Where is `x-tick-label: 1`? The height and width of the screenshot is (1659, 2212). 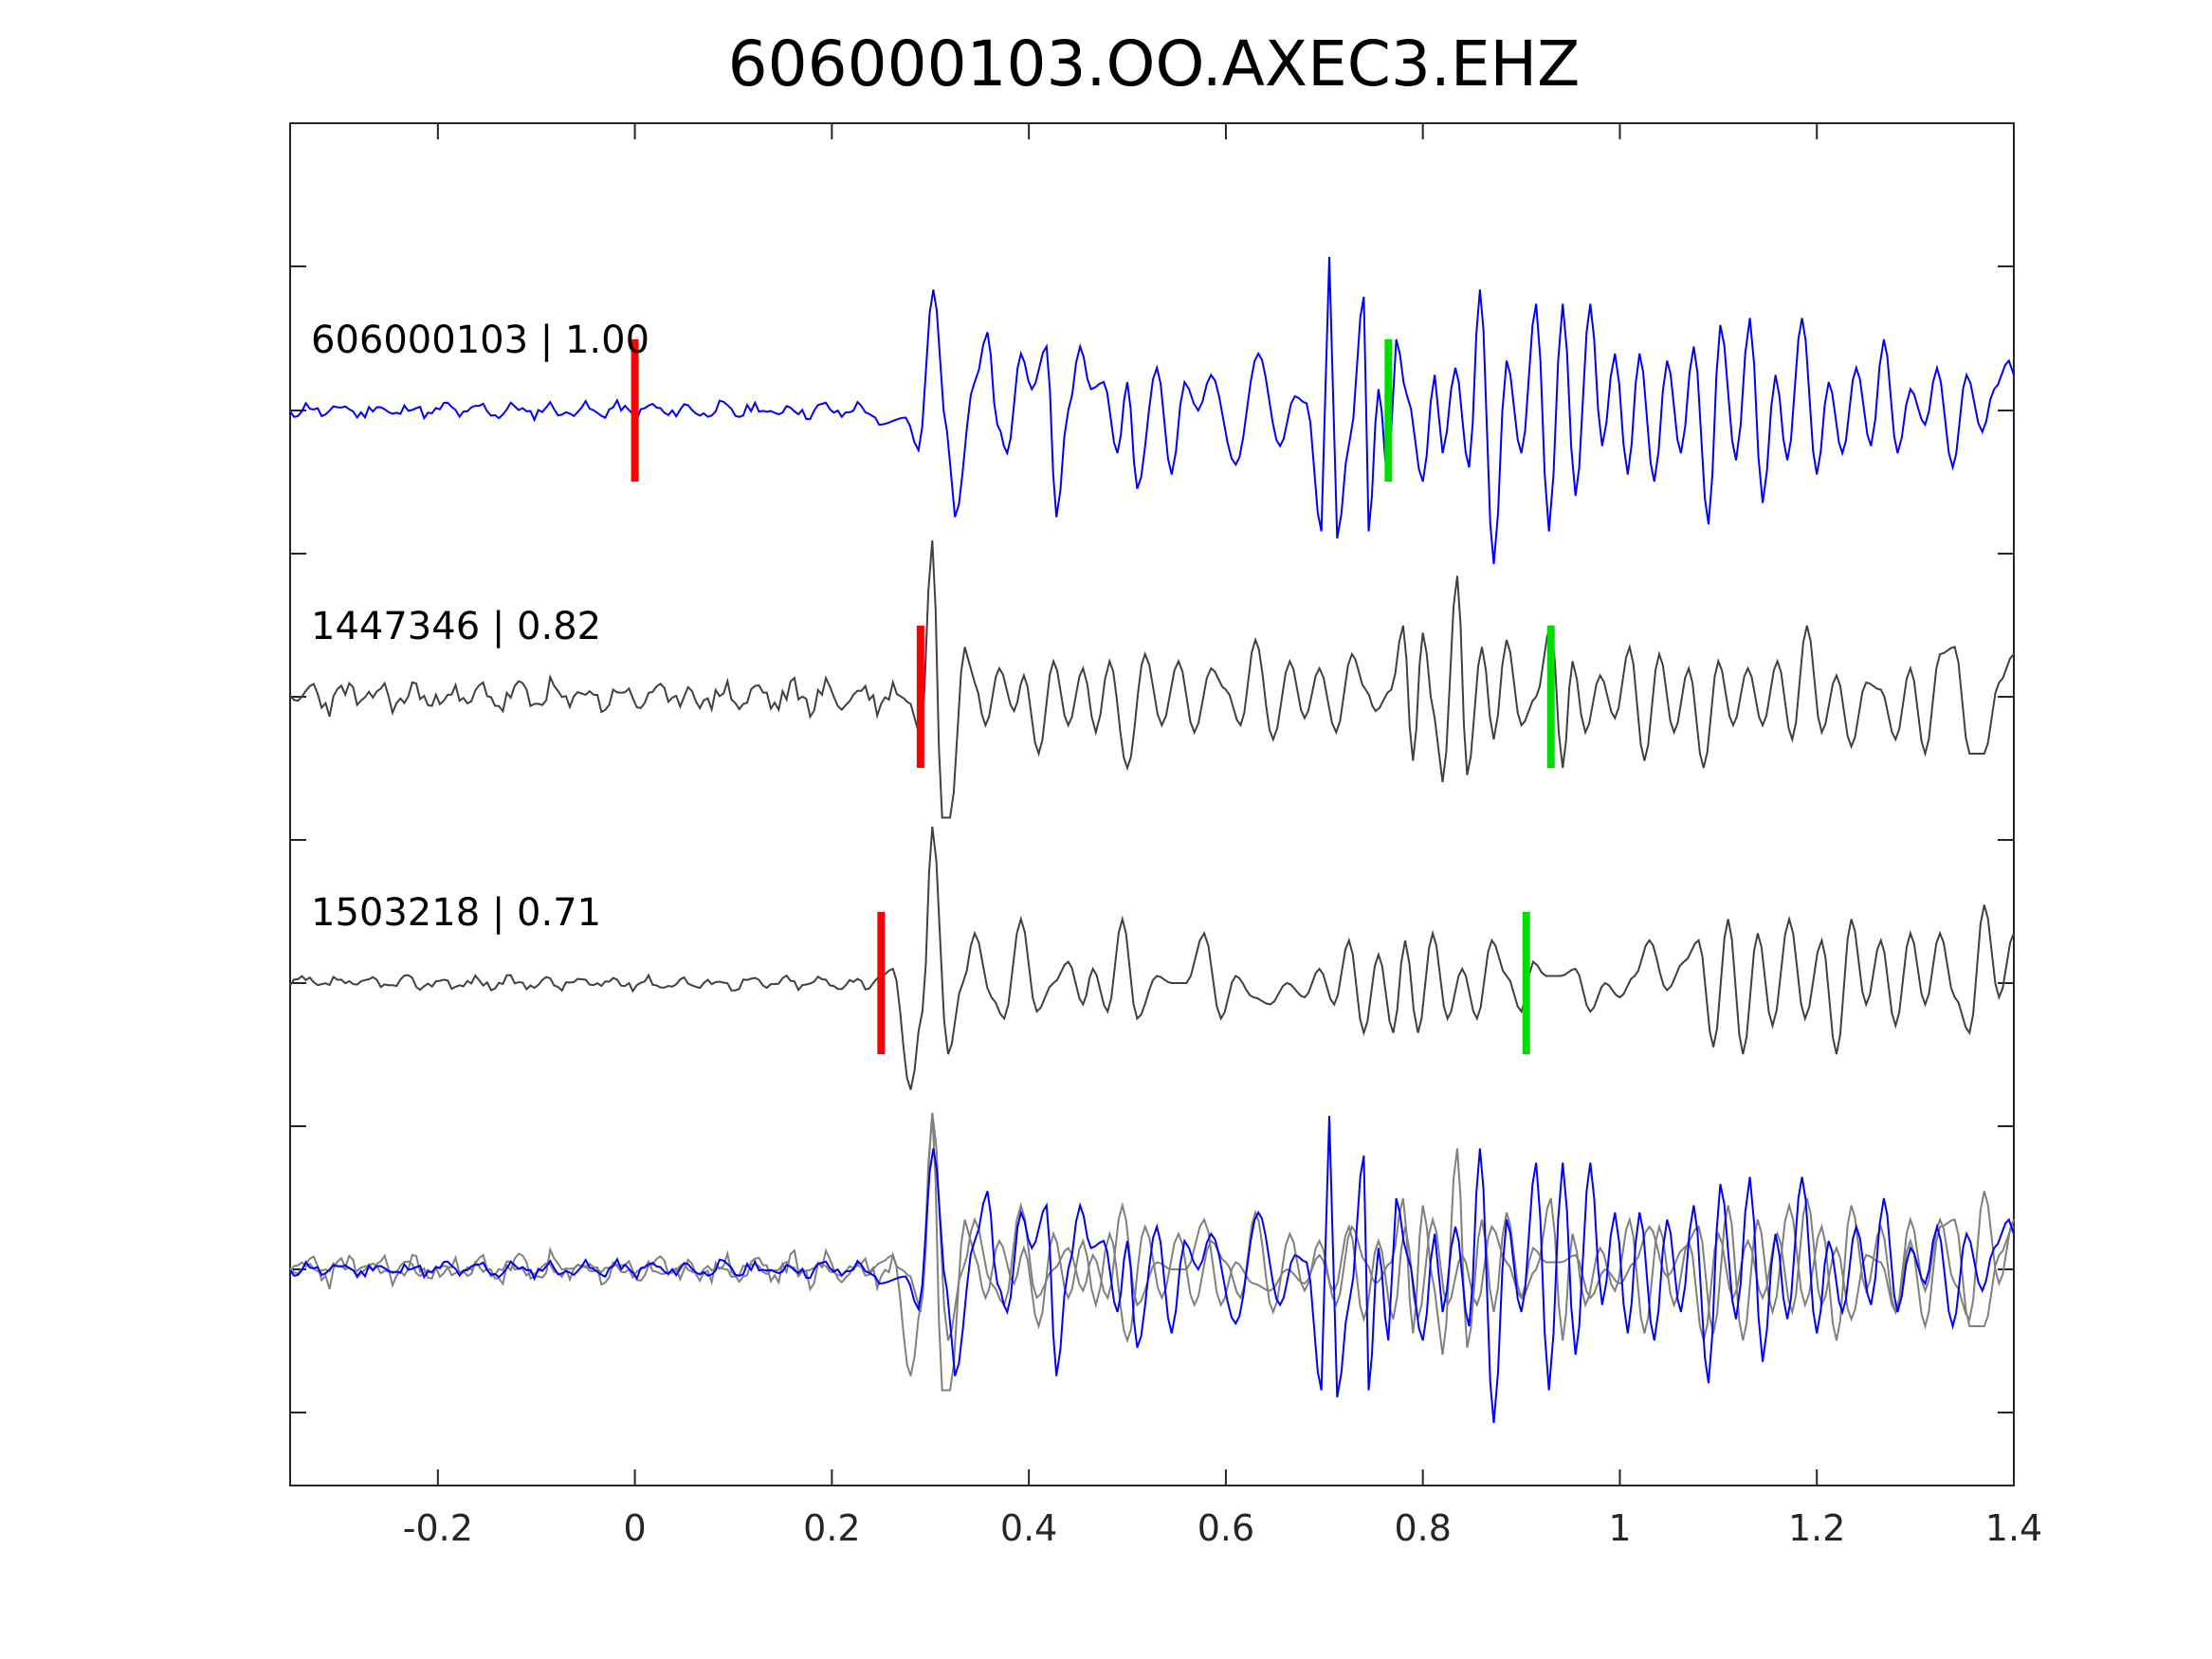 x-tick-label: 1 is located at coordinates (1619, 1528).